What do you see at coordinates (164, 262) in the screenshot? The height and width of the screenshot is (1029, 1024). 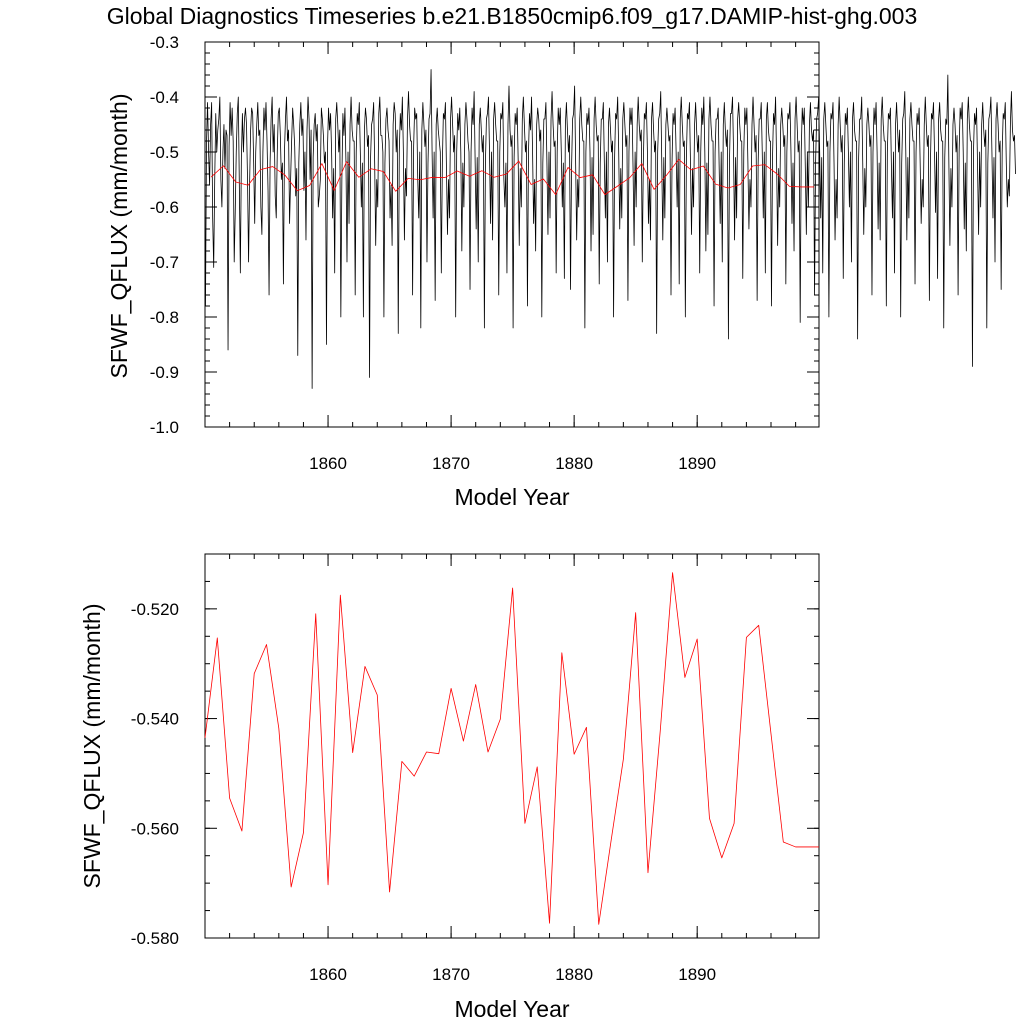 I see `y-tick-label: -0.7` at bounding box center [164, 262].